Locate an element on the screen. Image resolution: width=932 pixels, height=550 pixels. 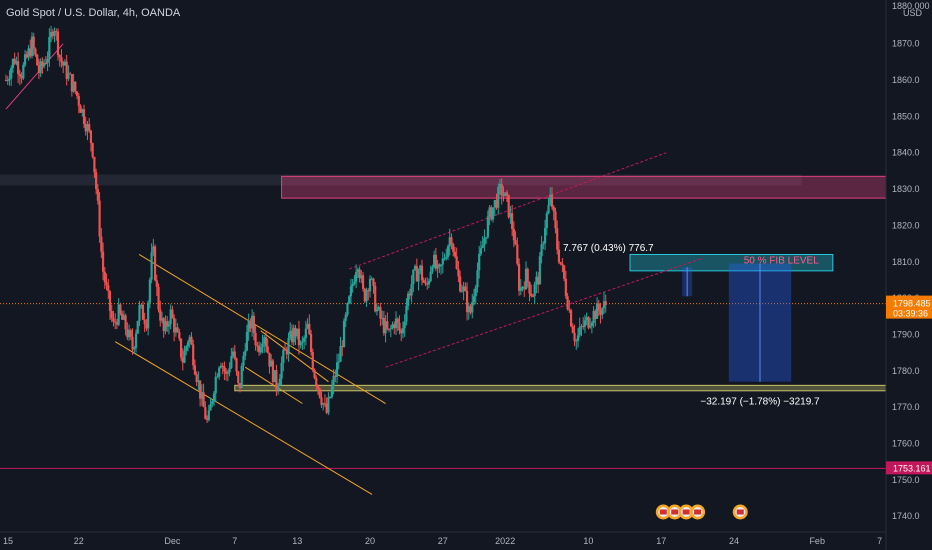
measure-up-label: 7.767 (0.43%) 776.7 is located at coordinates (608, 248).